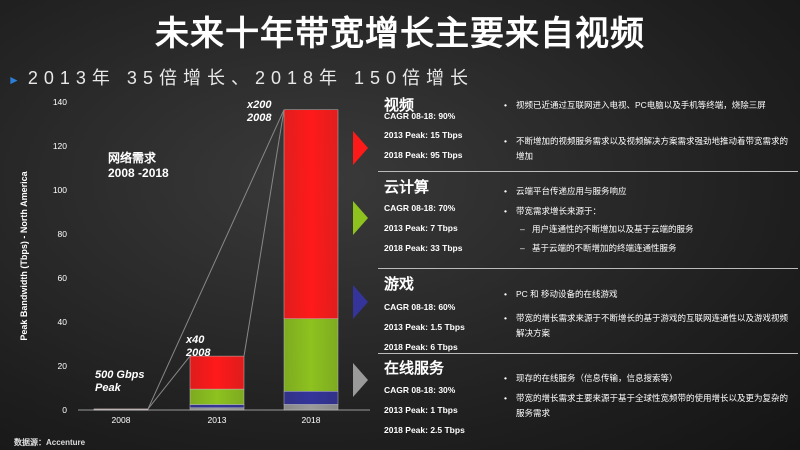 The image size is (800, 450). Describe the element at coordinates (121, 420) in the screenshot. I see `x-tick-label: 2008` at that location.